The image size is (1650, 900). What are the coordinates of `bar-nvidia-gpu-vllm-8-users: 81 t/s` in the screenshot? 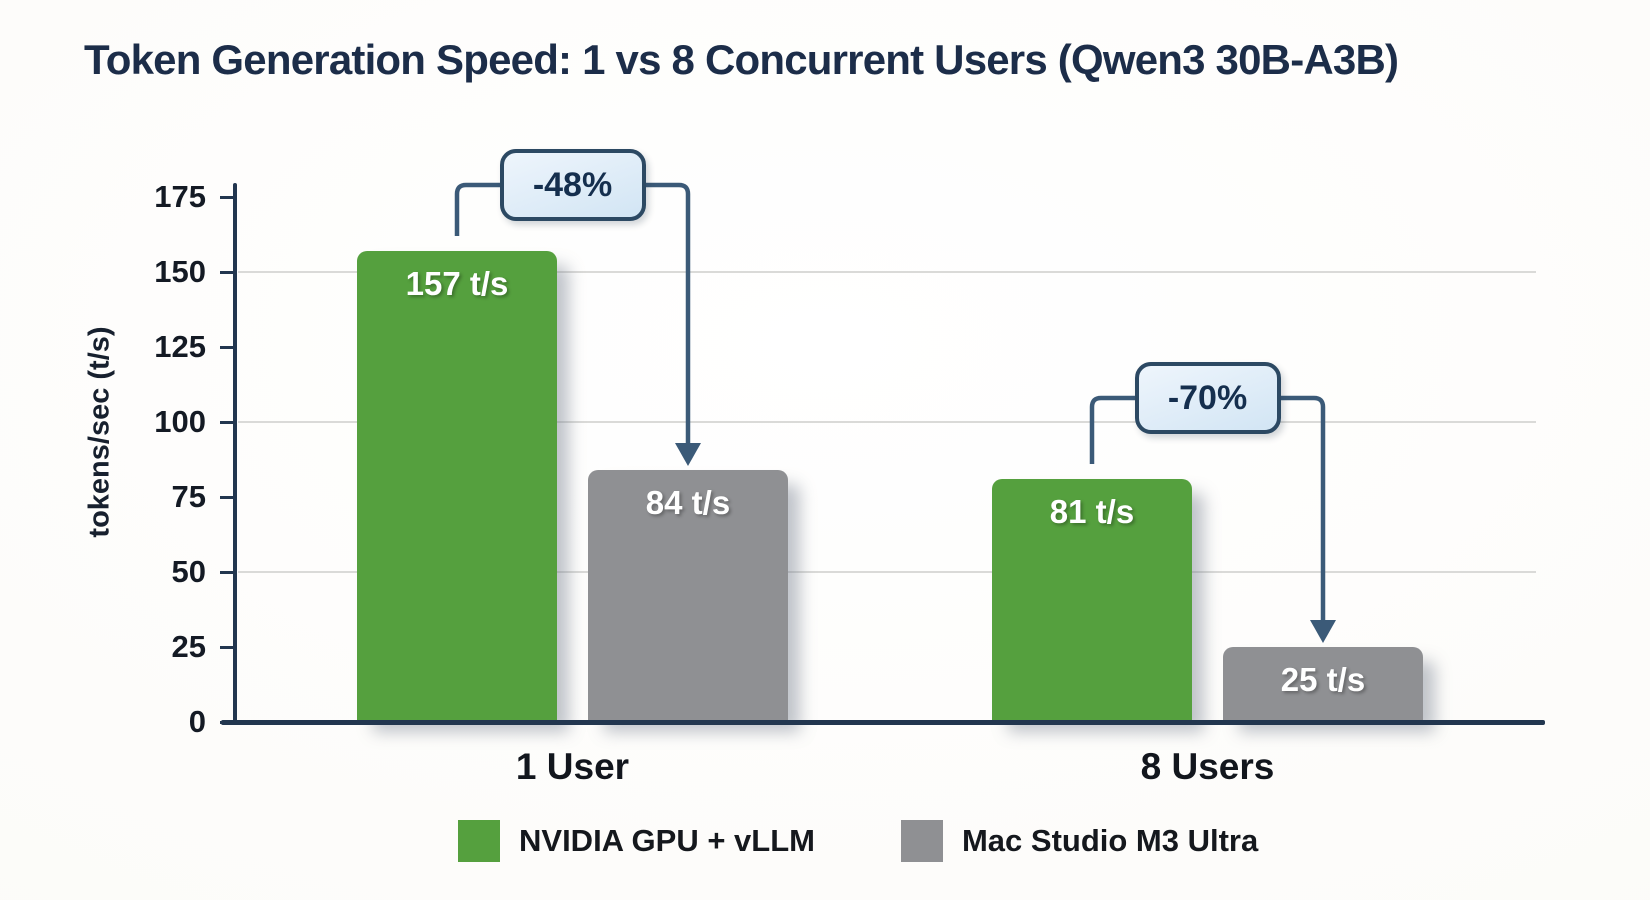 It's located at (1092, 600).